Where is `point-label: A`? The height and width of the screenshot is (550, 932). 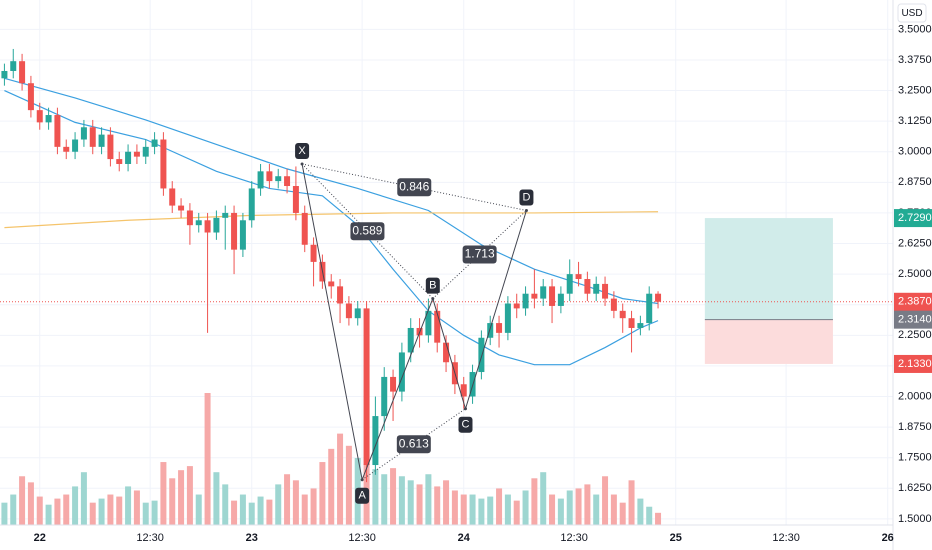
point-label: A is located at coordinates (362, 496).